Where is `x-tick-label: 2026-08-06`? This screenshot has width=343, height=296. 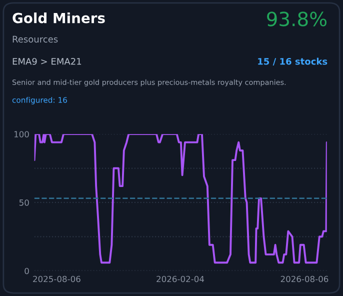 x-tick-label: 2026-08-06 is located at coordinates (304, 279).